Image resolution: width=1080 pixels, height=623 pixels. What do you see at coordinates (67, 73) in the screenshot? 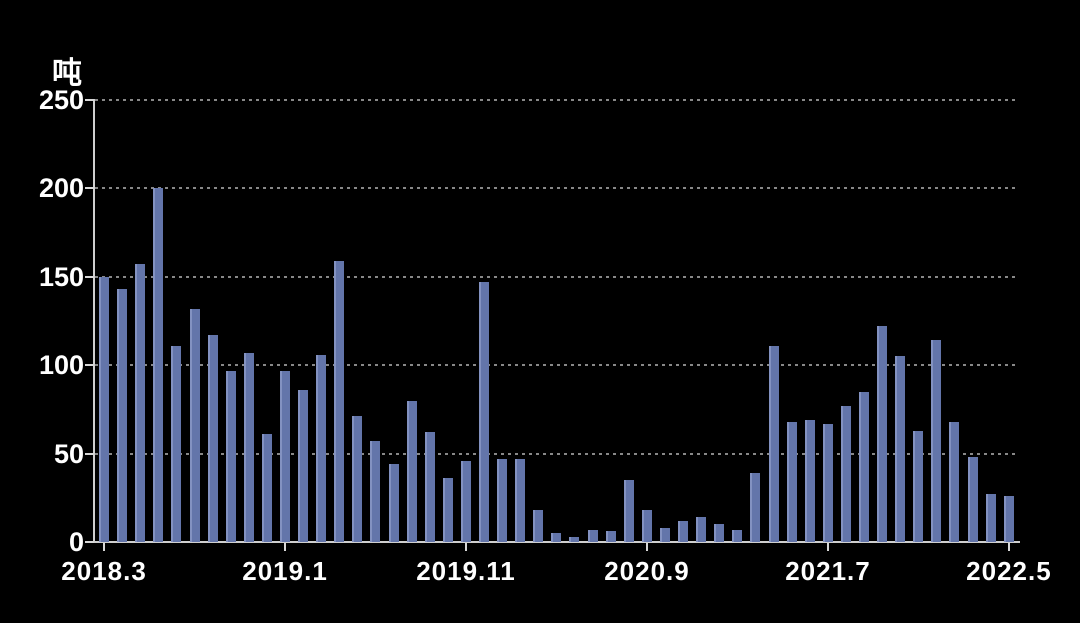
I see `y-axis-unit-label: 吨` at bounding box center [67, 73].